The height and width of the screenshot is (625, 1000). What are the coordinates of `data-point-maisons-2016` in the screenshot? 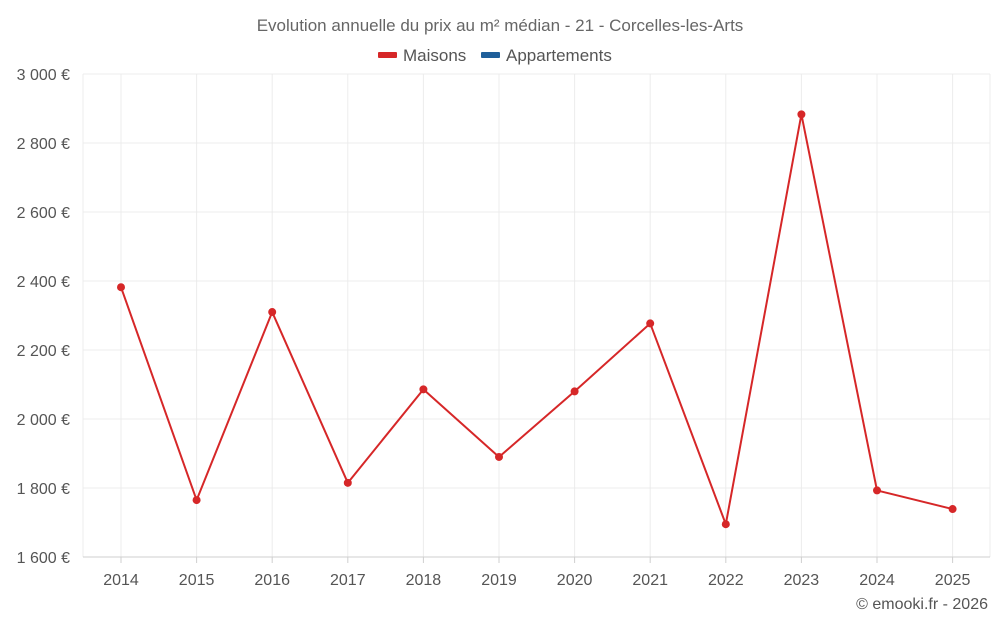 It's located at (272, 312).